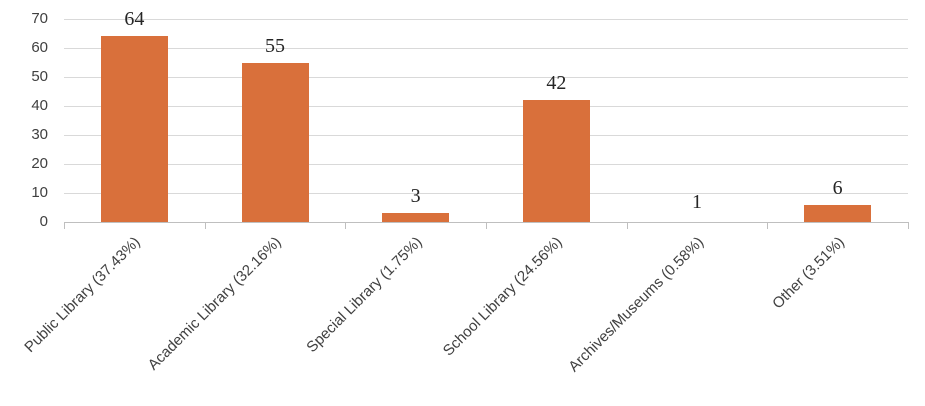 This screenshot has height=406, width=925. What do you see at coordinates (697, 202) in the screenshot?
I see `data-label: 1` at bounding box center [697, 202].